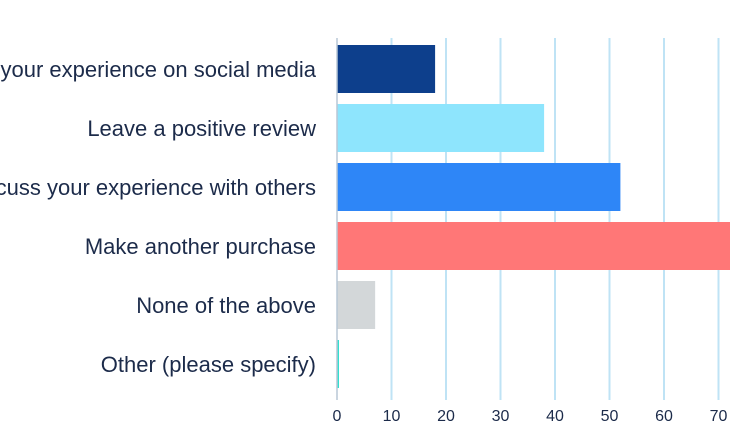 Image resolution: width=730 pixels, height=436 pixels. What do you see at coordinates (530, 416) in the screenshot?
I see `x-tick-labels: 0 10 20 30 40 50 60 70` at bounding box center [530, 416].